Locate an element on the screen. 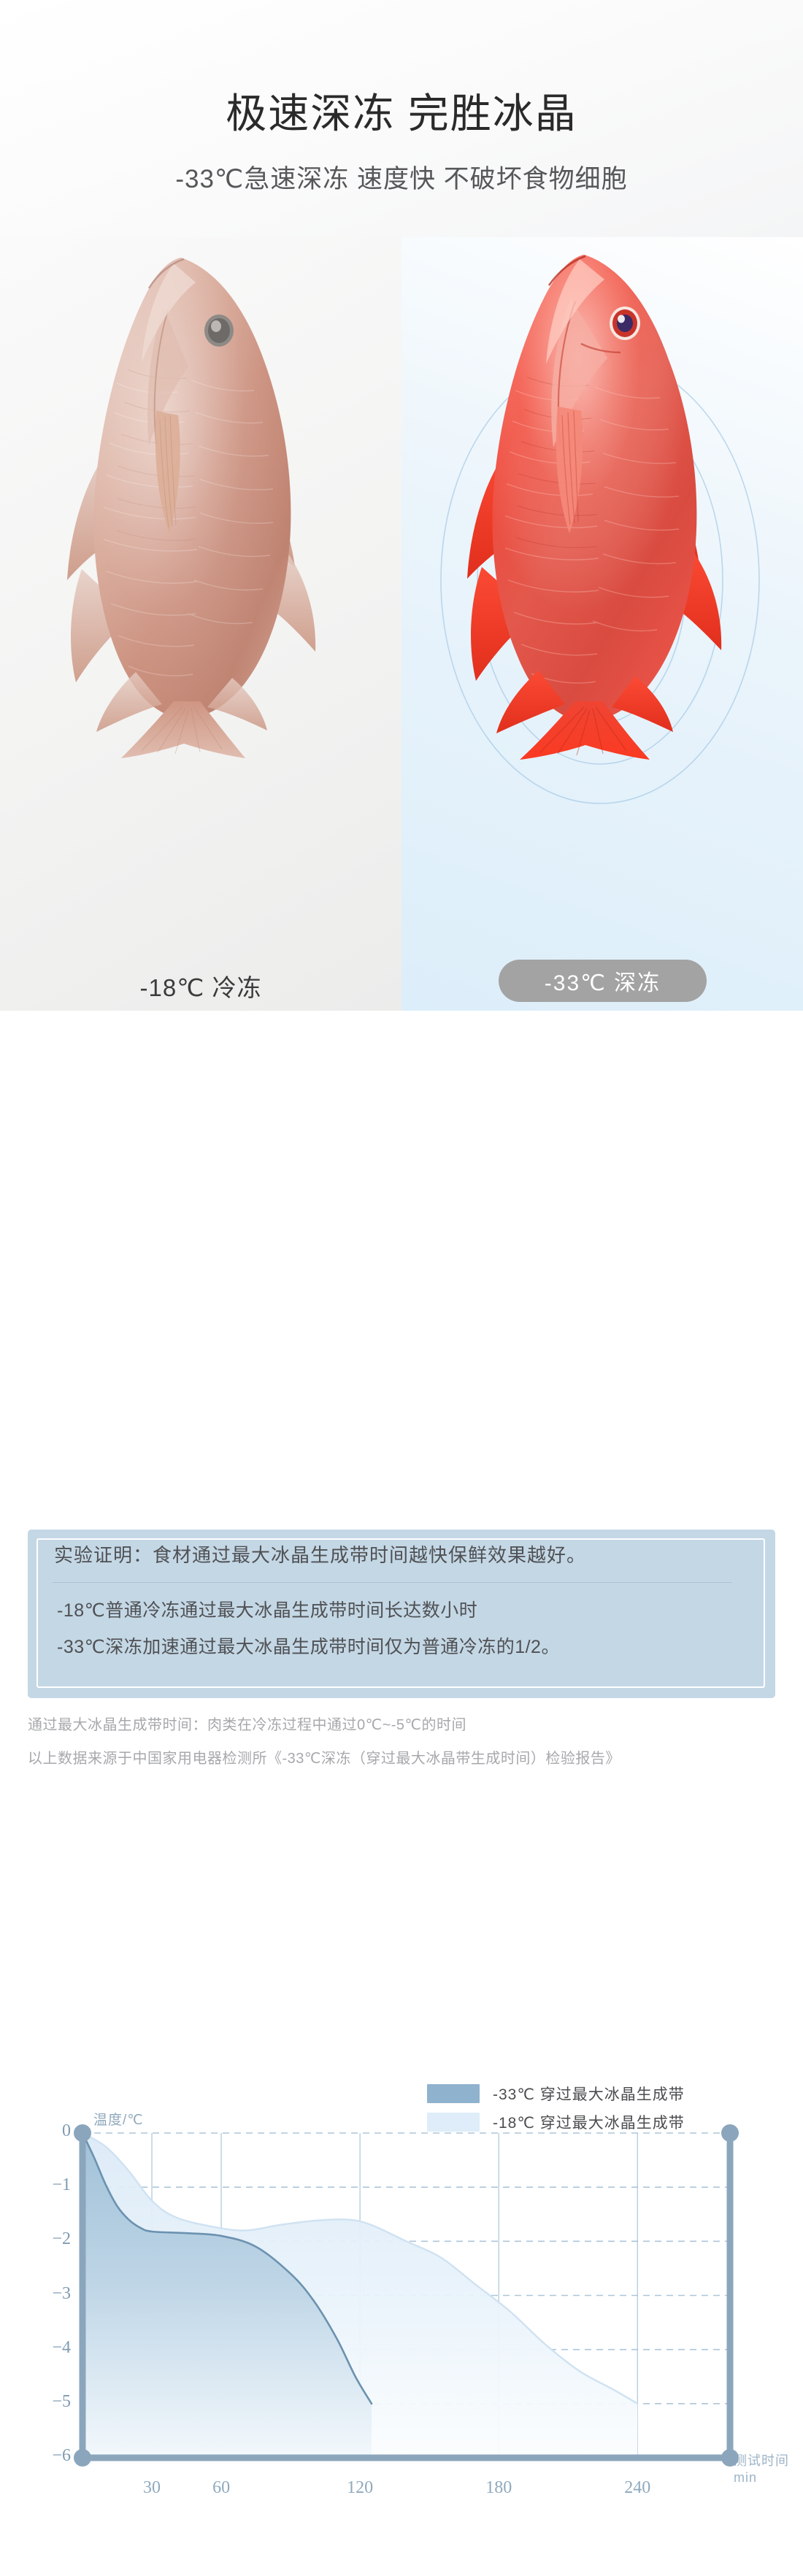  pill-text: -33℃ 深冻 is located at coordinates (602, 983).